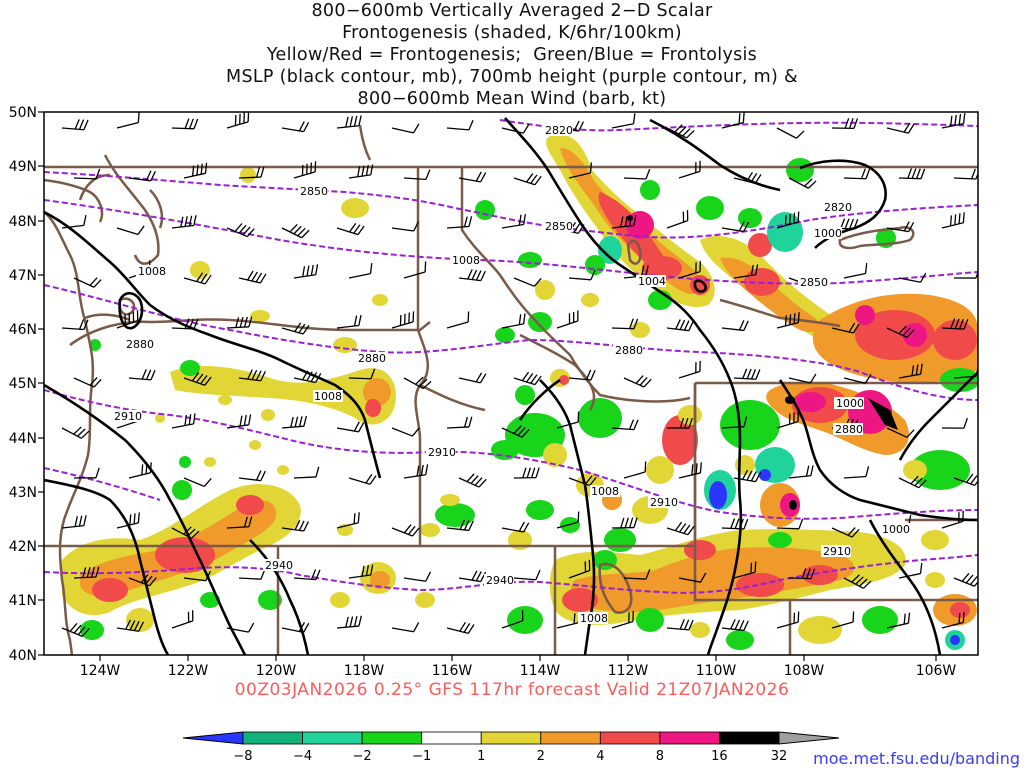 The width and height of the screenshot is (1024, 768). I want to click on colorbar-arrow-high, so click(809, 738).